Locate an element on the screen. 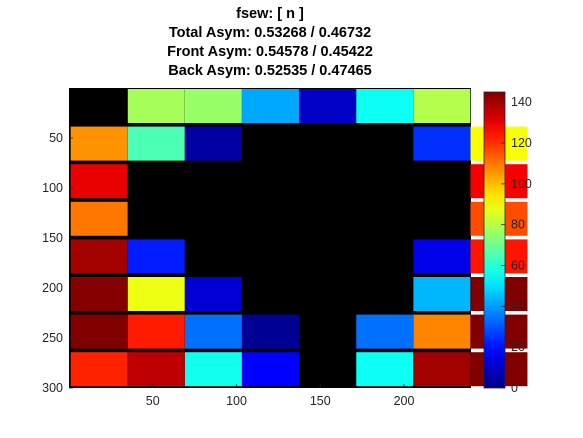 This screenshot has width=583, height=438. title-line-4: Back Asym: 0.52535 / 0.47465 is located at coordinates (269, 71).